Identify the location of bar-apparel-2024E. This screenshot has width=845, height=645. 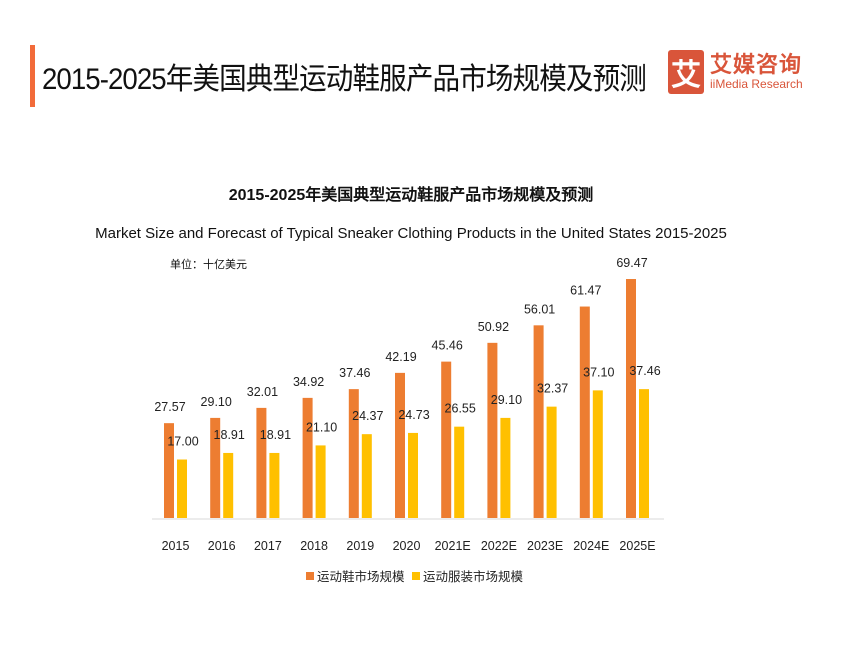
(597, 454).